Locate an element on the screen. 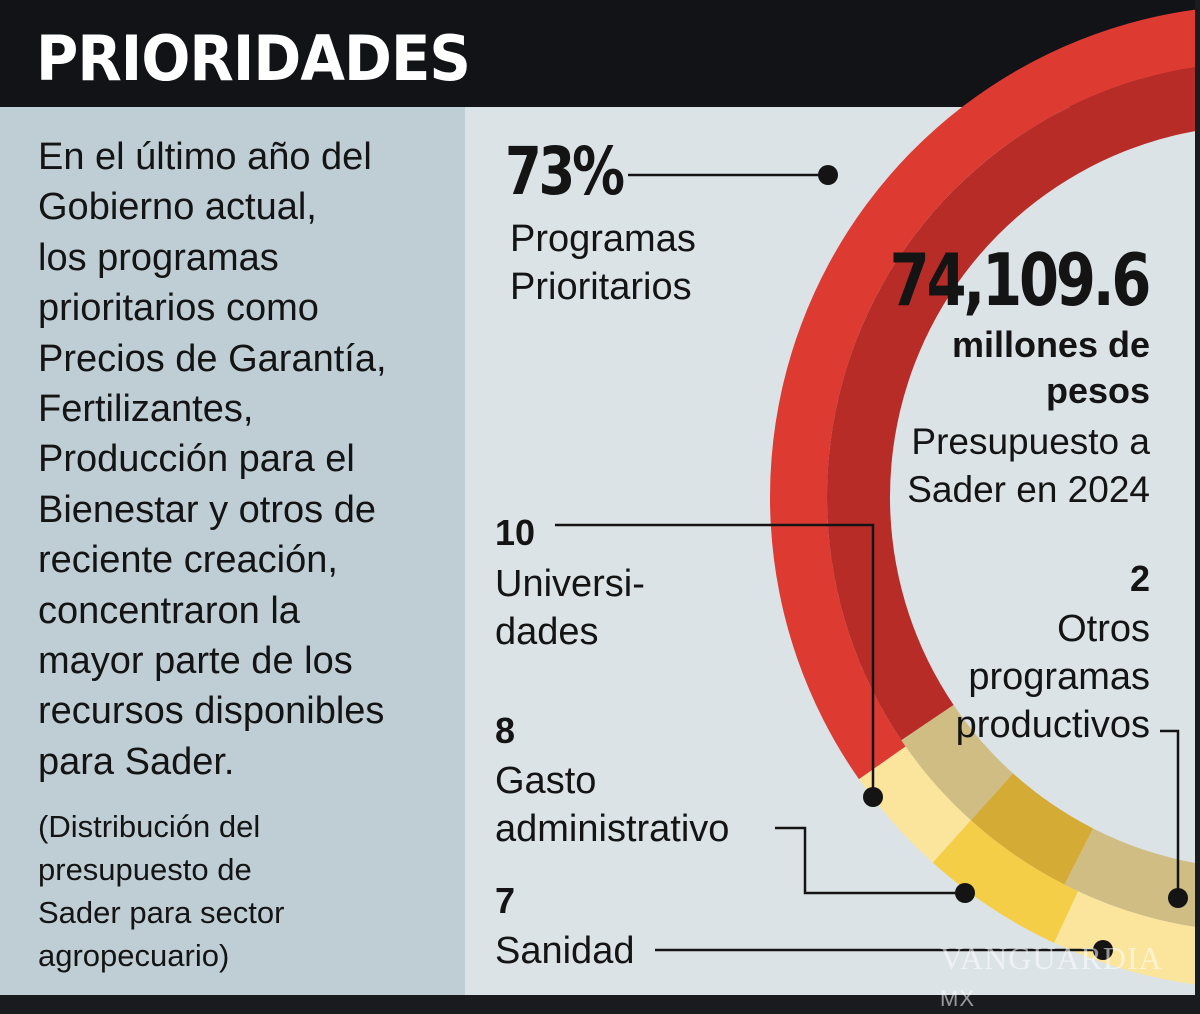 The width and height of the screenshot is (1200, 1014). segment-gasto-inner is located at coordinates (1032, 829).